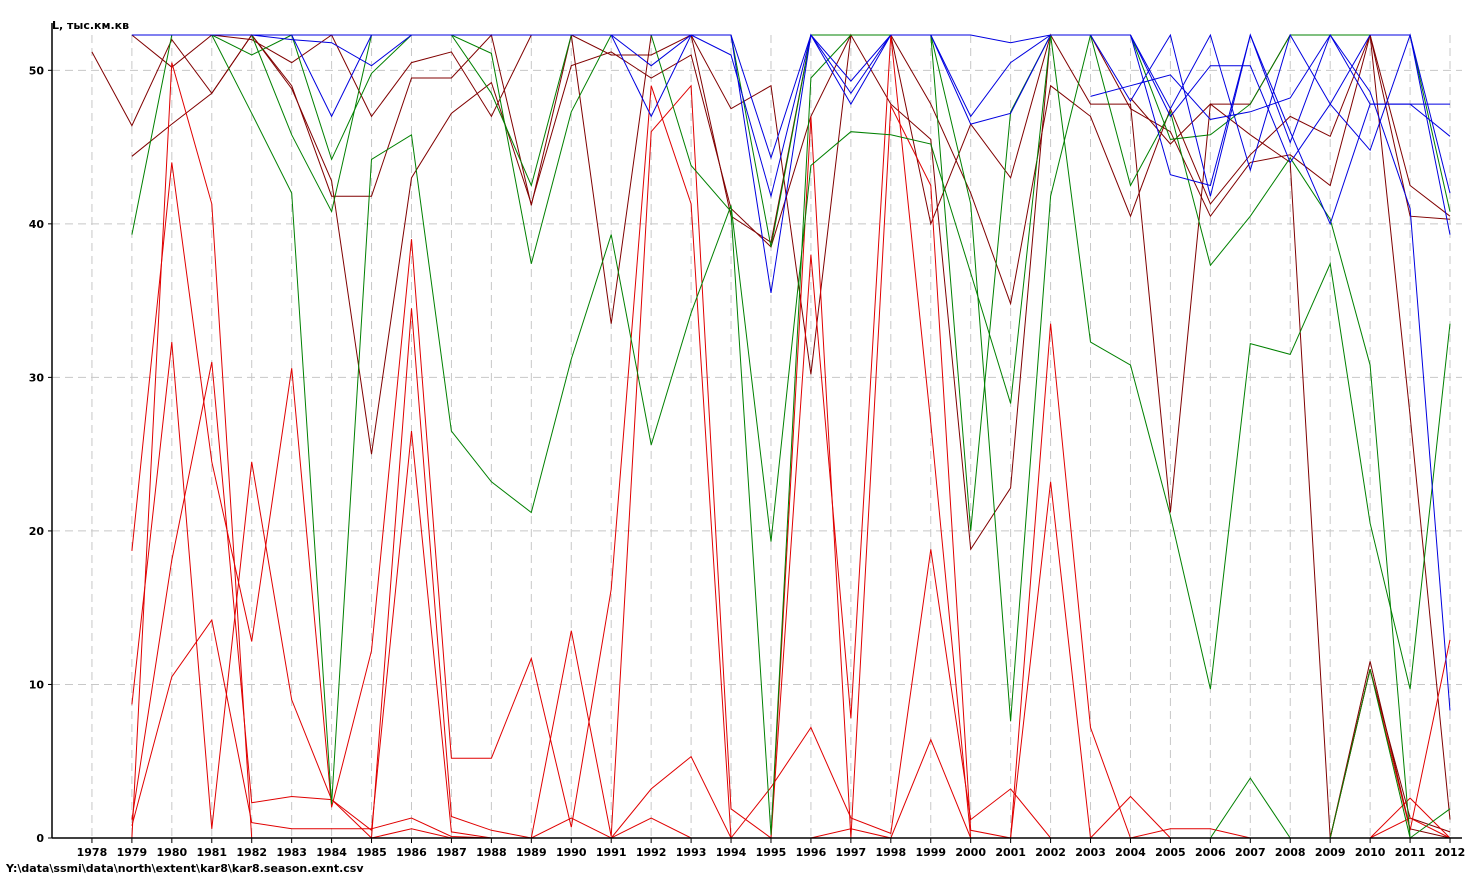  What do you see at coordinates (851, 852) in the screenshot?
I see `x-tick-label: 1997` at bounding box center [851, 852].